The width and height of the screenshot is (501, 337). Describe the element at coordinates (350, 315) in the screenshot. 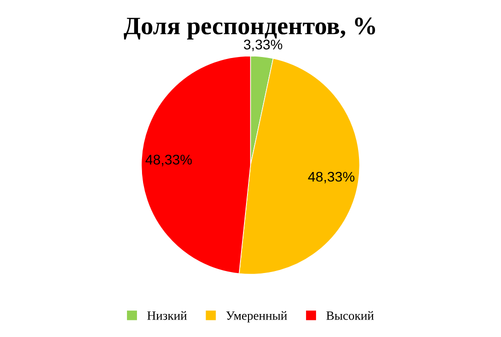

I see `legend-label: Высокий` at that location.